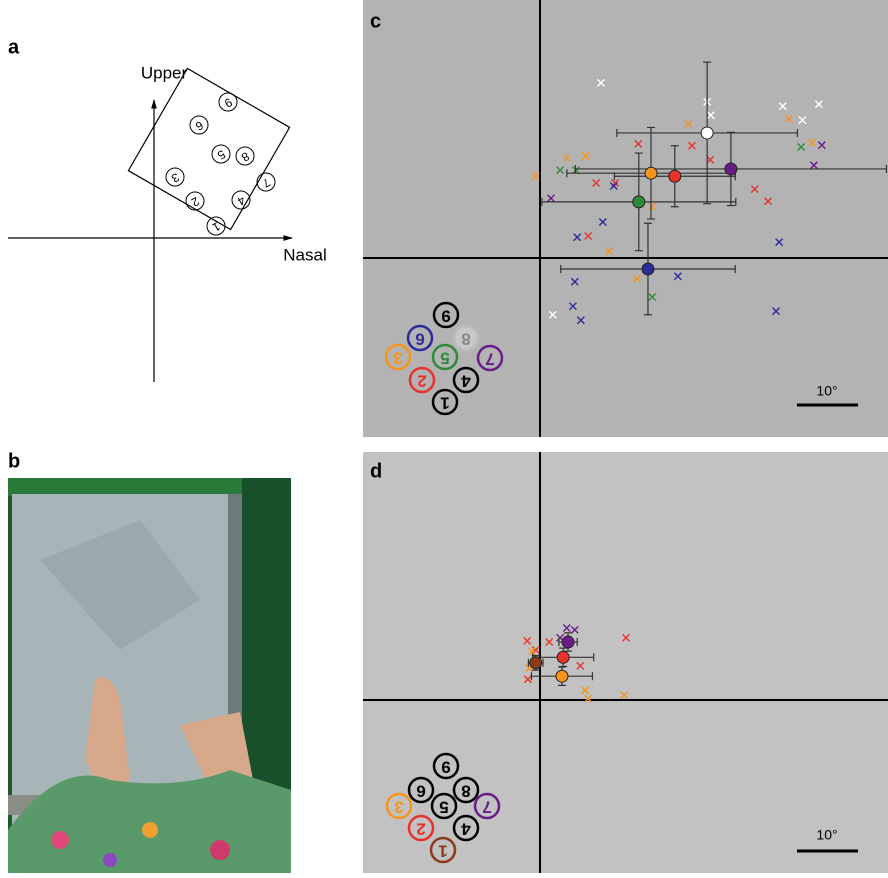 Image resolution: width=888 pixels, height=878 pixels. I want to click on panel-label: c, so click(375, 21).